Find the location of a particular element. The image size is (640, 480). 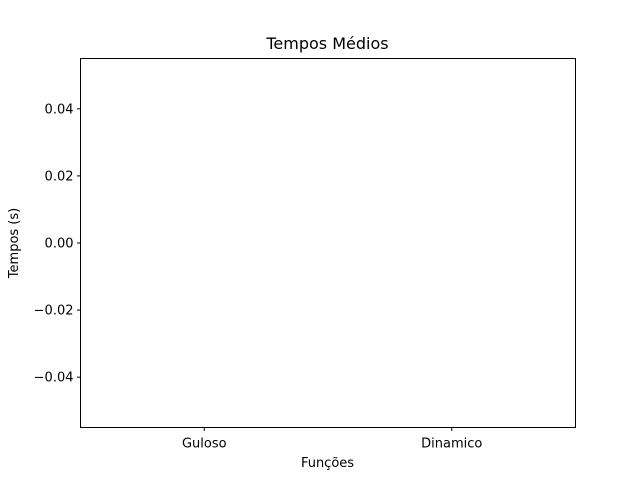

y-axis-label: Tempos (s) is located at coordinates (14, 243).